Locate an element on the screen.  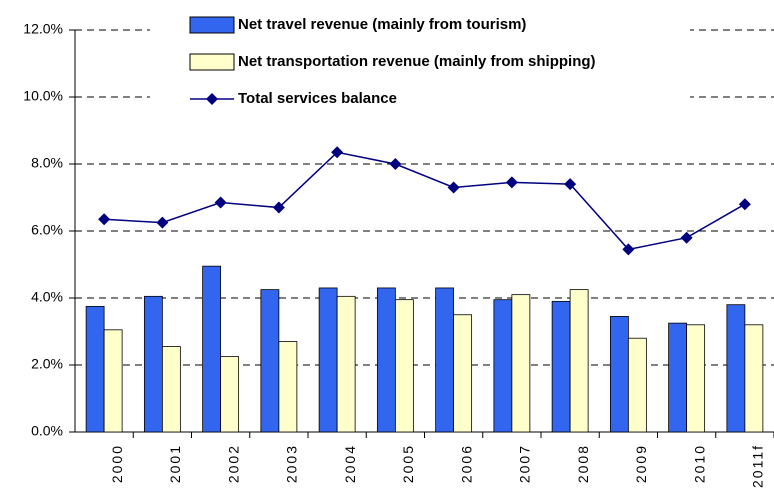
y-tick-label: 10.0% is located at coordinates (43, 96).